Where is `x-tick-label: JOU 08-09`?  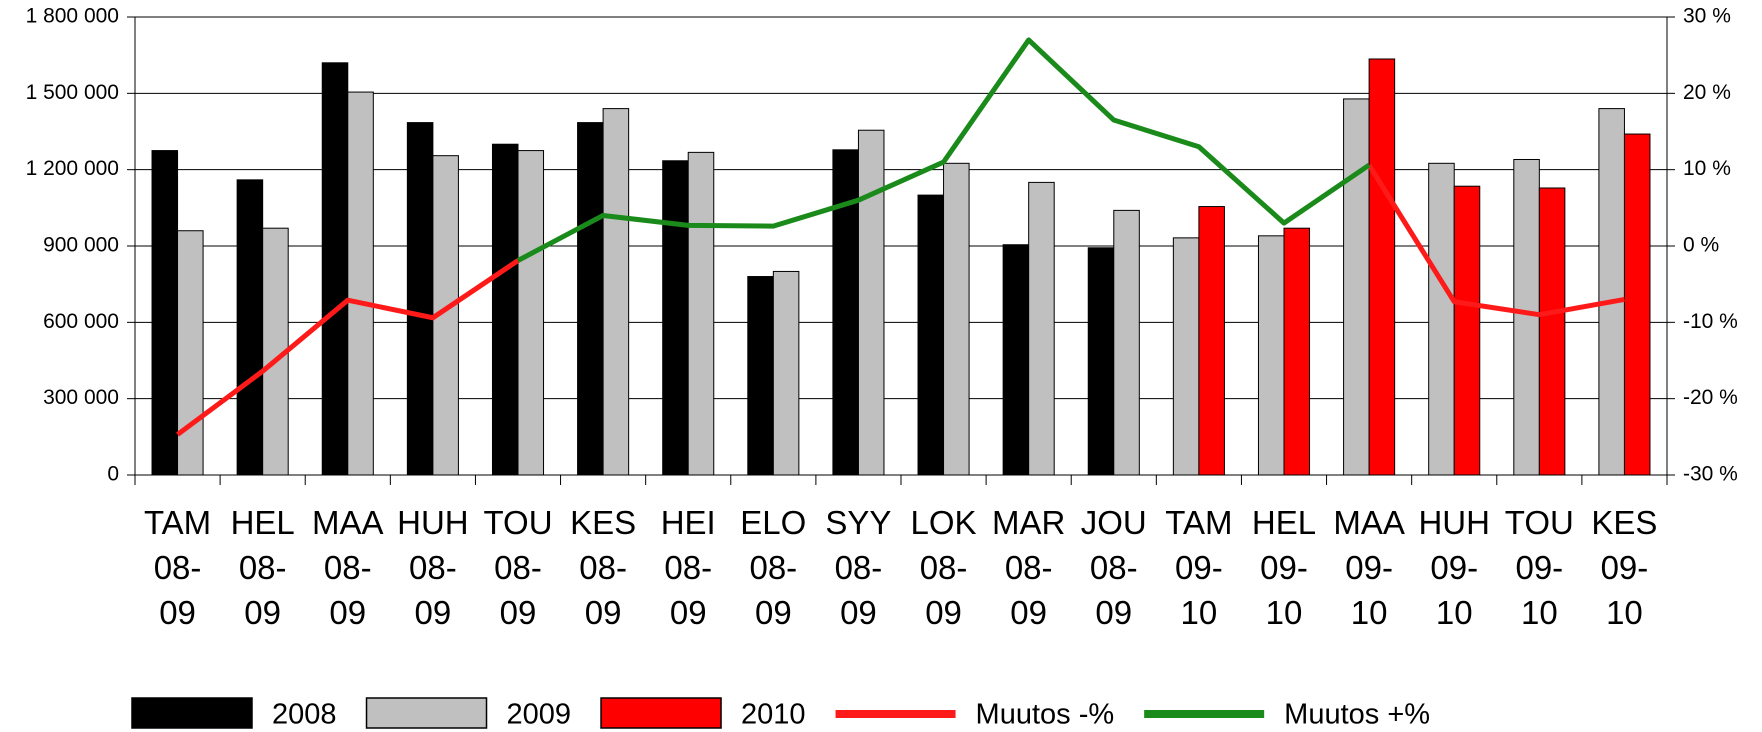 x-tick-label: JOU 08-09 is located at coordinates (1114, 567).